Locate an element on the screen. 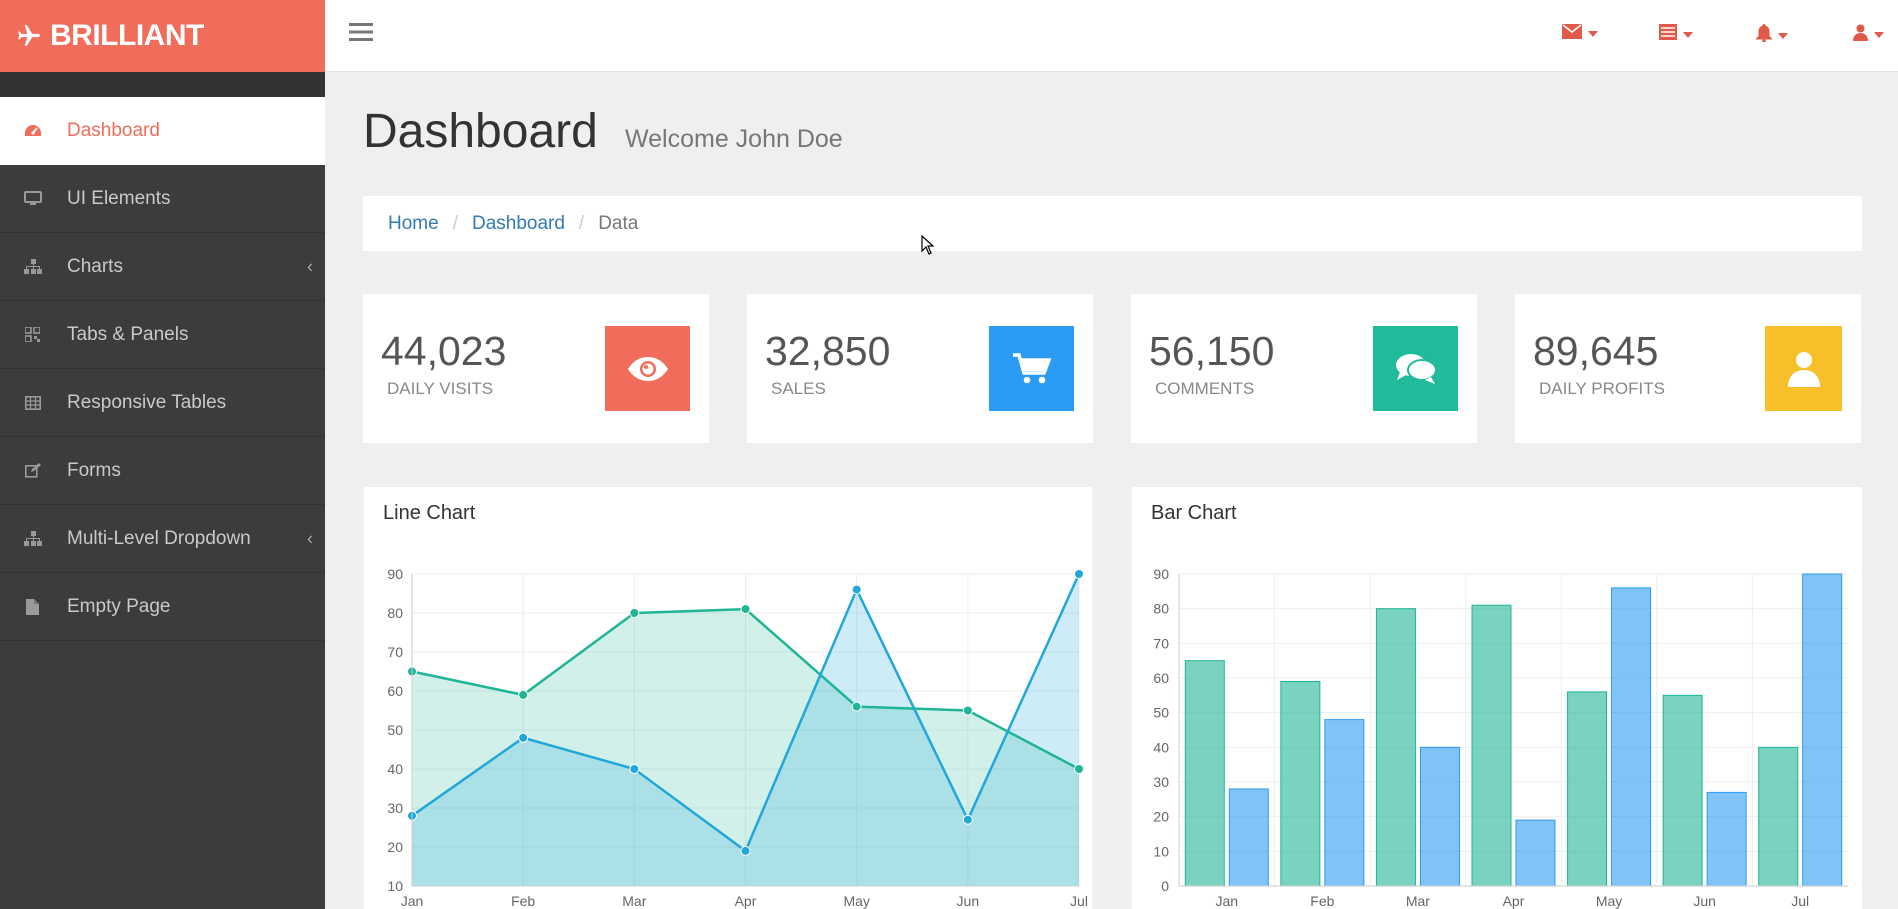  sidebar-item-responsive-tables: Responsive Tables is located at coordinates (162, 403).